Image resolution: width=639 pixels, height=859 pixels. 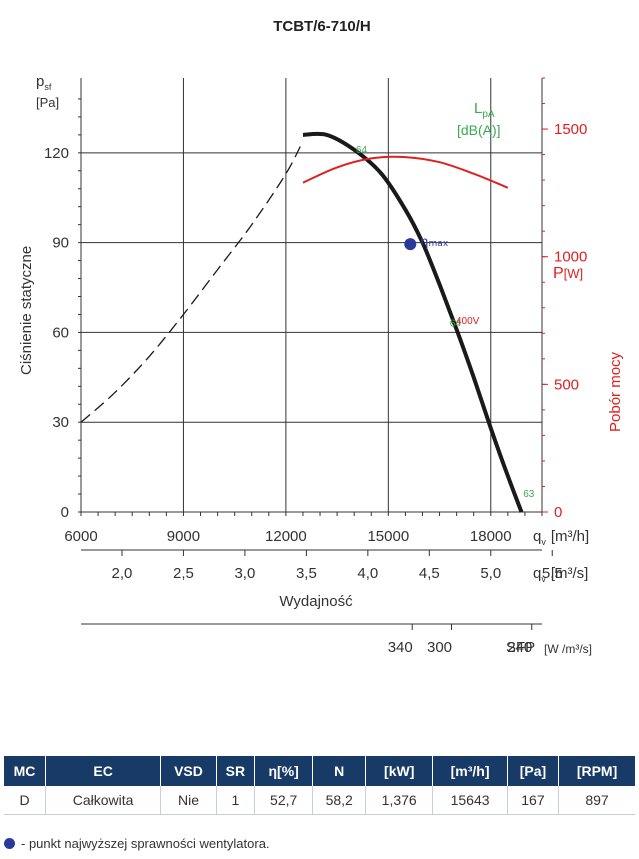 I want to click on noise-labels: 64 64 63, so click(x=445, y=322).